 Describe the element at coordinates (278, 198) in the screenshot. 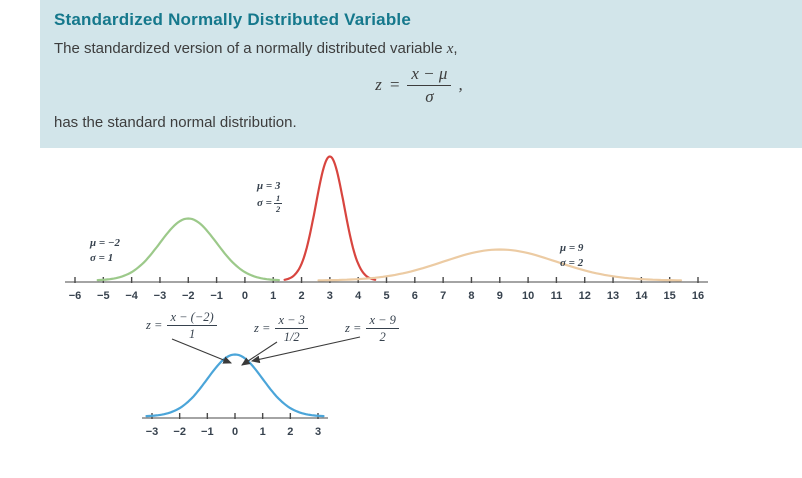

I see `sigma-fraction-numerator: 1` at that location.